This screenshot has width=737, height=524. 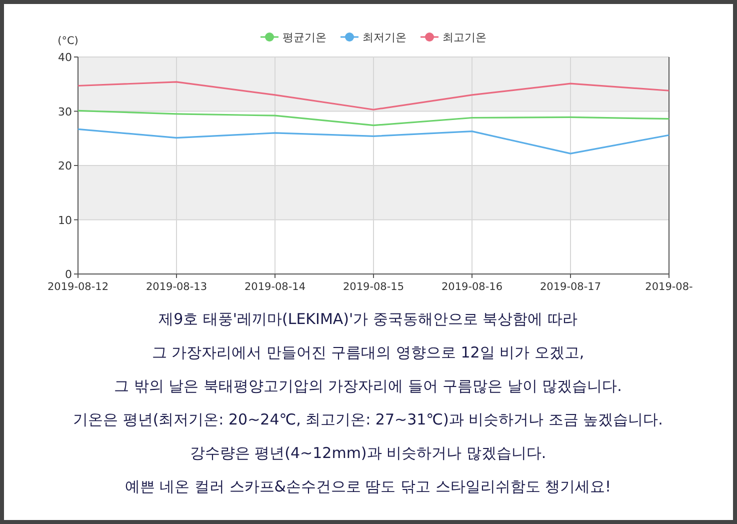 What do you see at coordinates (368, 353) in the screenshot?
I see `text: 그 가장자리에서 만들어진 구름대의 영향으로 12일 비가 오겠고,` at bounding box center [368, 353].